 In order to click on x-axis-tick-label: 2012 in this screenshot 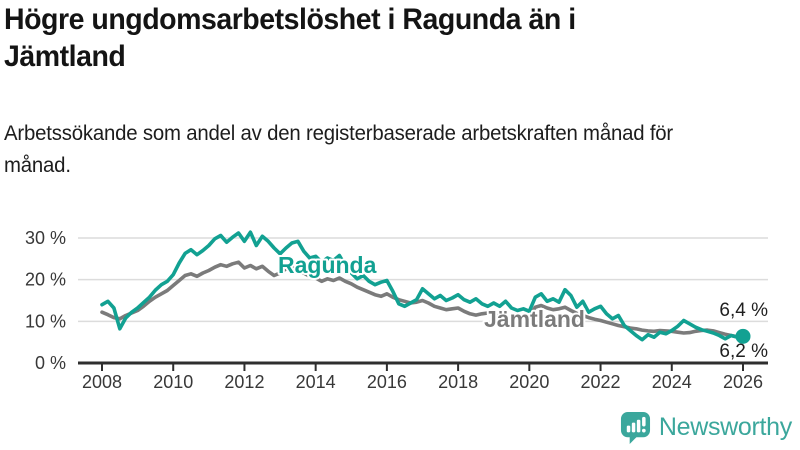, I will do `click(244, 382)`.